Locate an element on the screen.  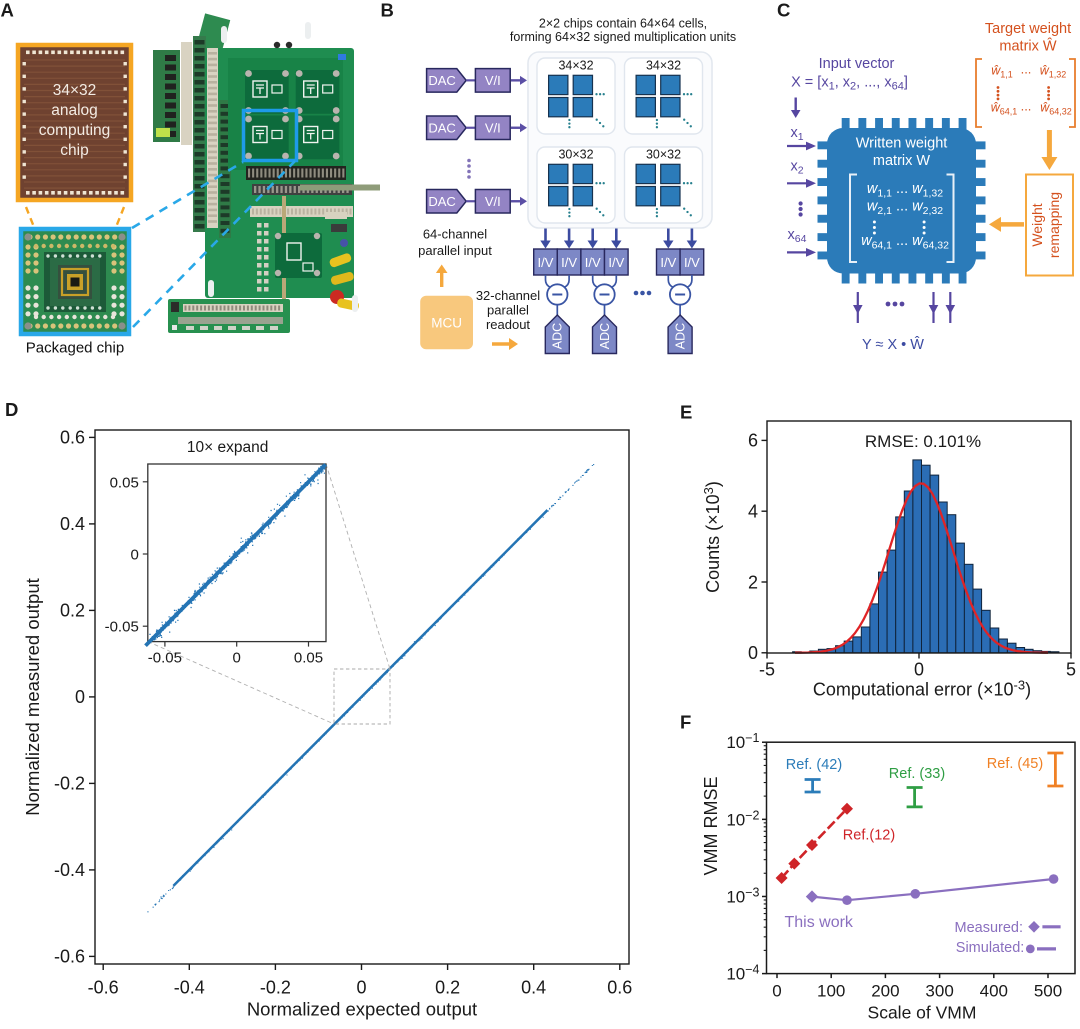
svg-text: X = [x1, x2, ..., x64] is located at coordinates (849, 84).